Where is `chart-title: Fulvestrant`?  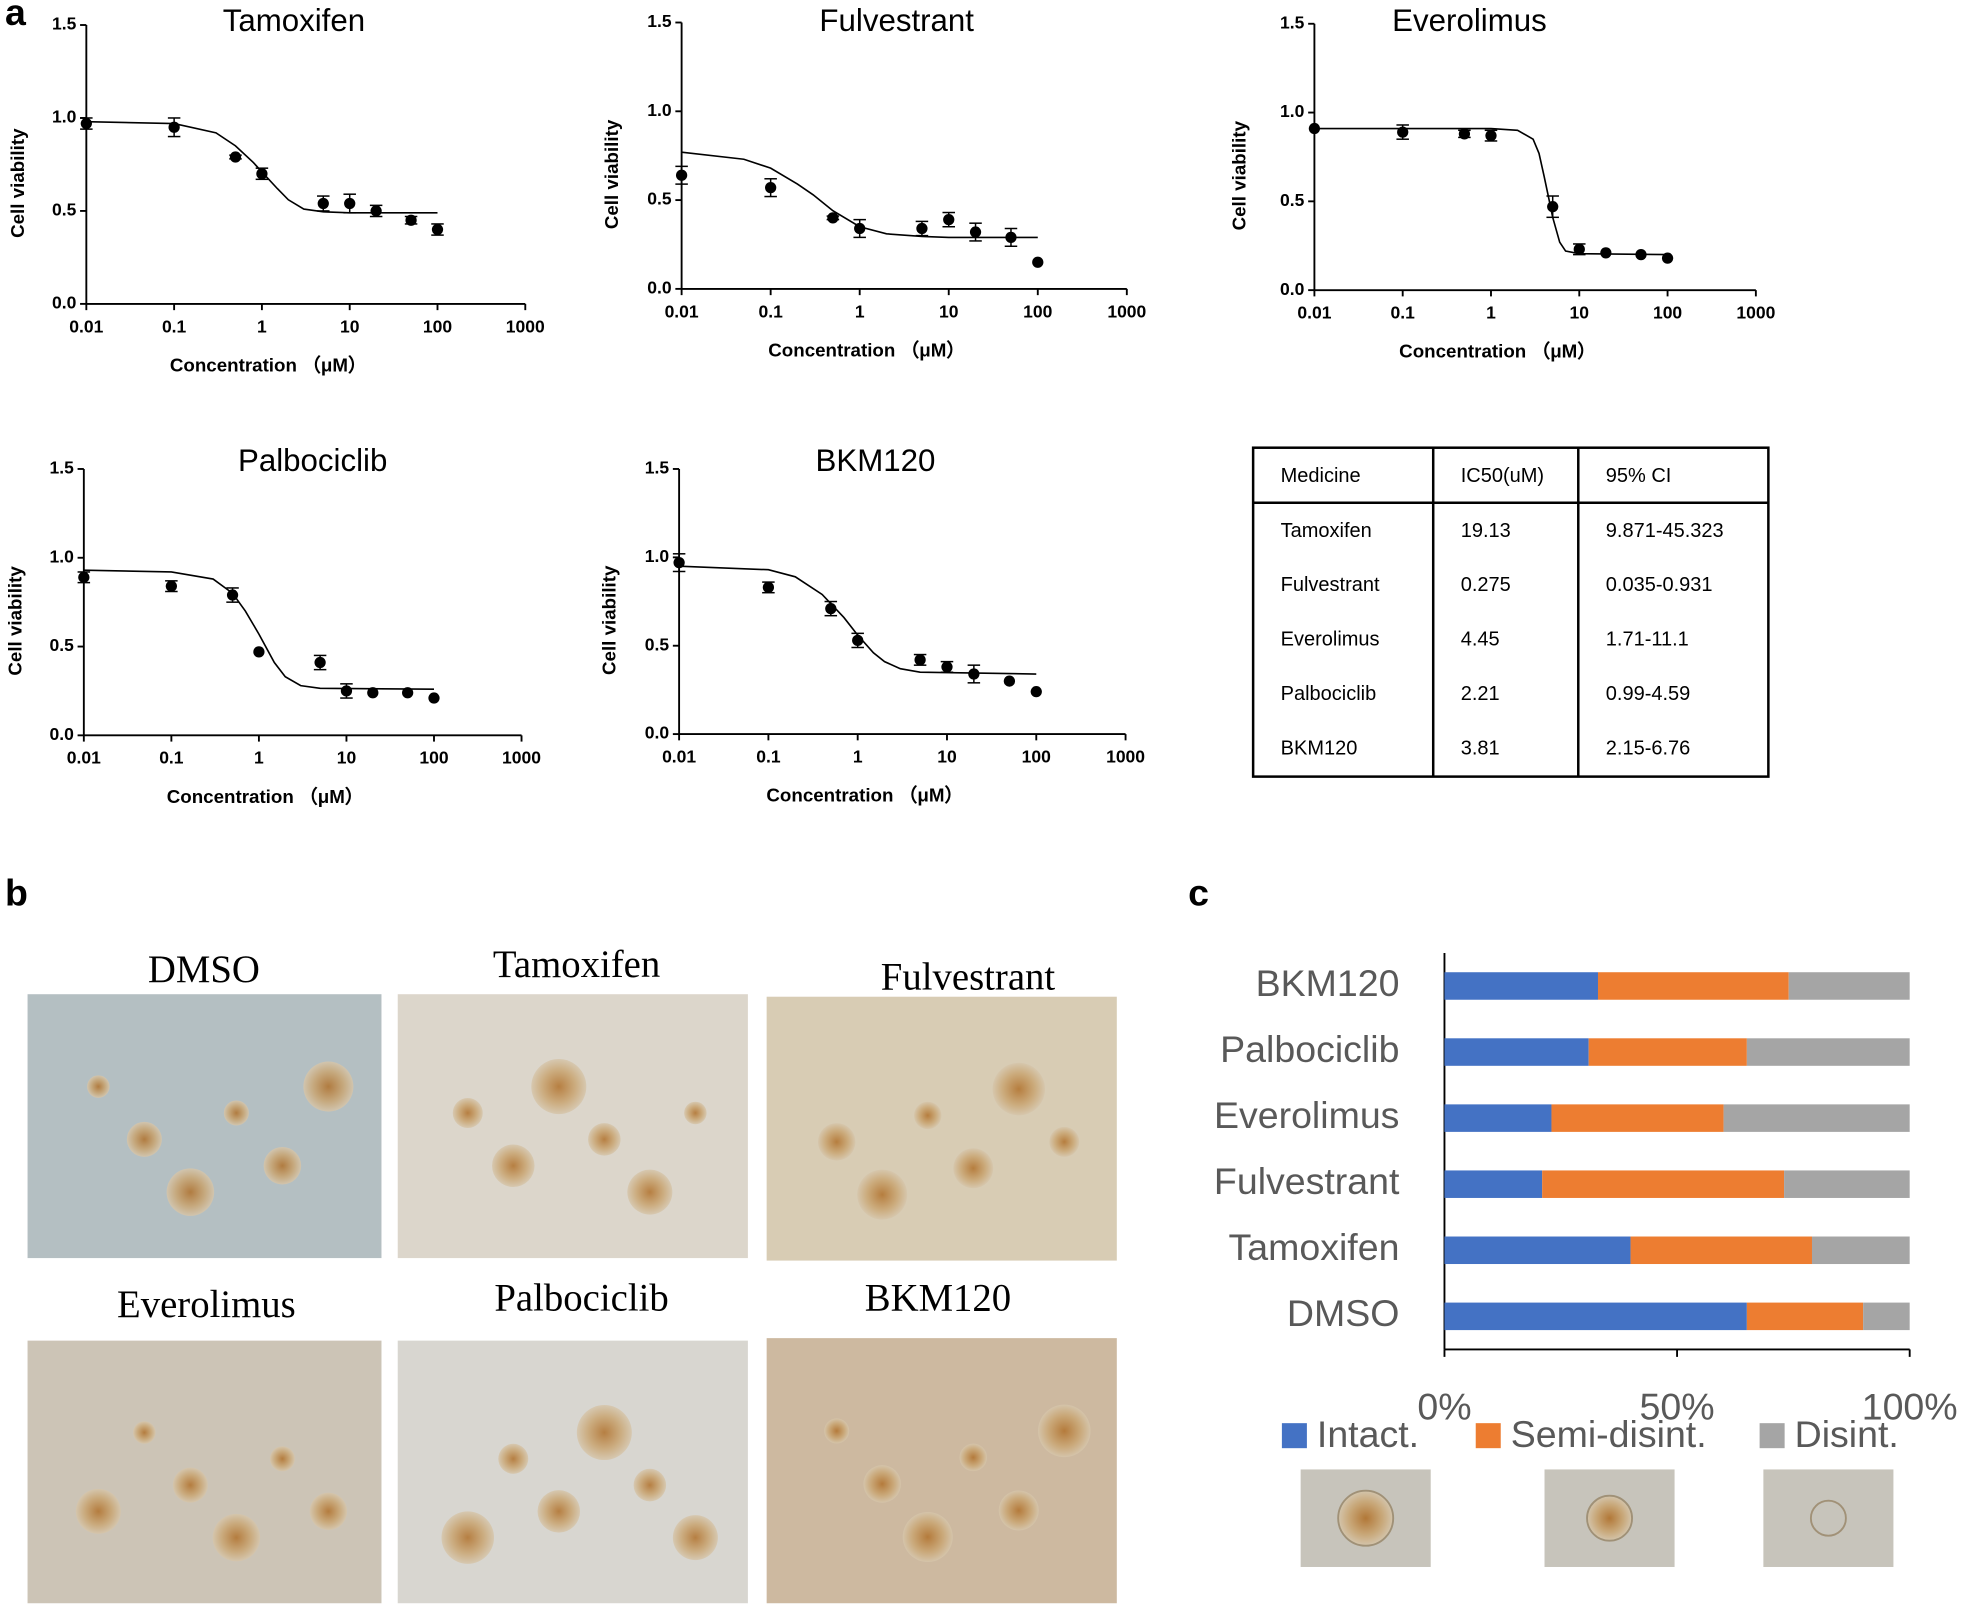
chart-title: Fulvestrant is located at coordinates (896, 20).